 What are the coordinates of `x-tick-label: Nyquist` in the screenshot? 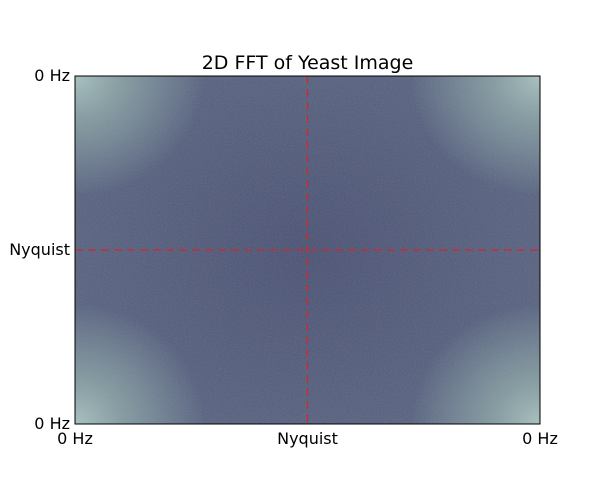 It's located at (307, 438).